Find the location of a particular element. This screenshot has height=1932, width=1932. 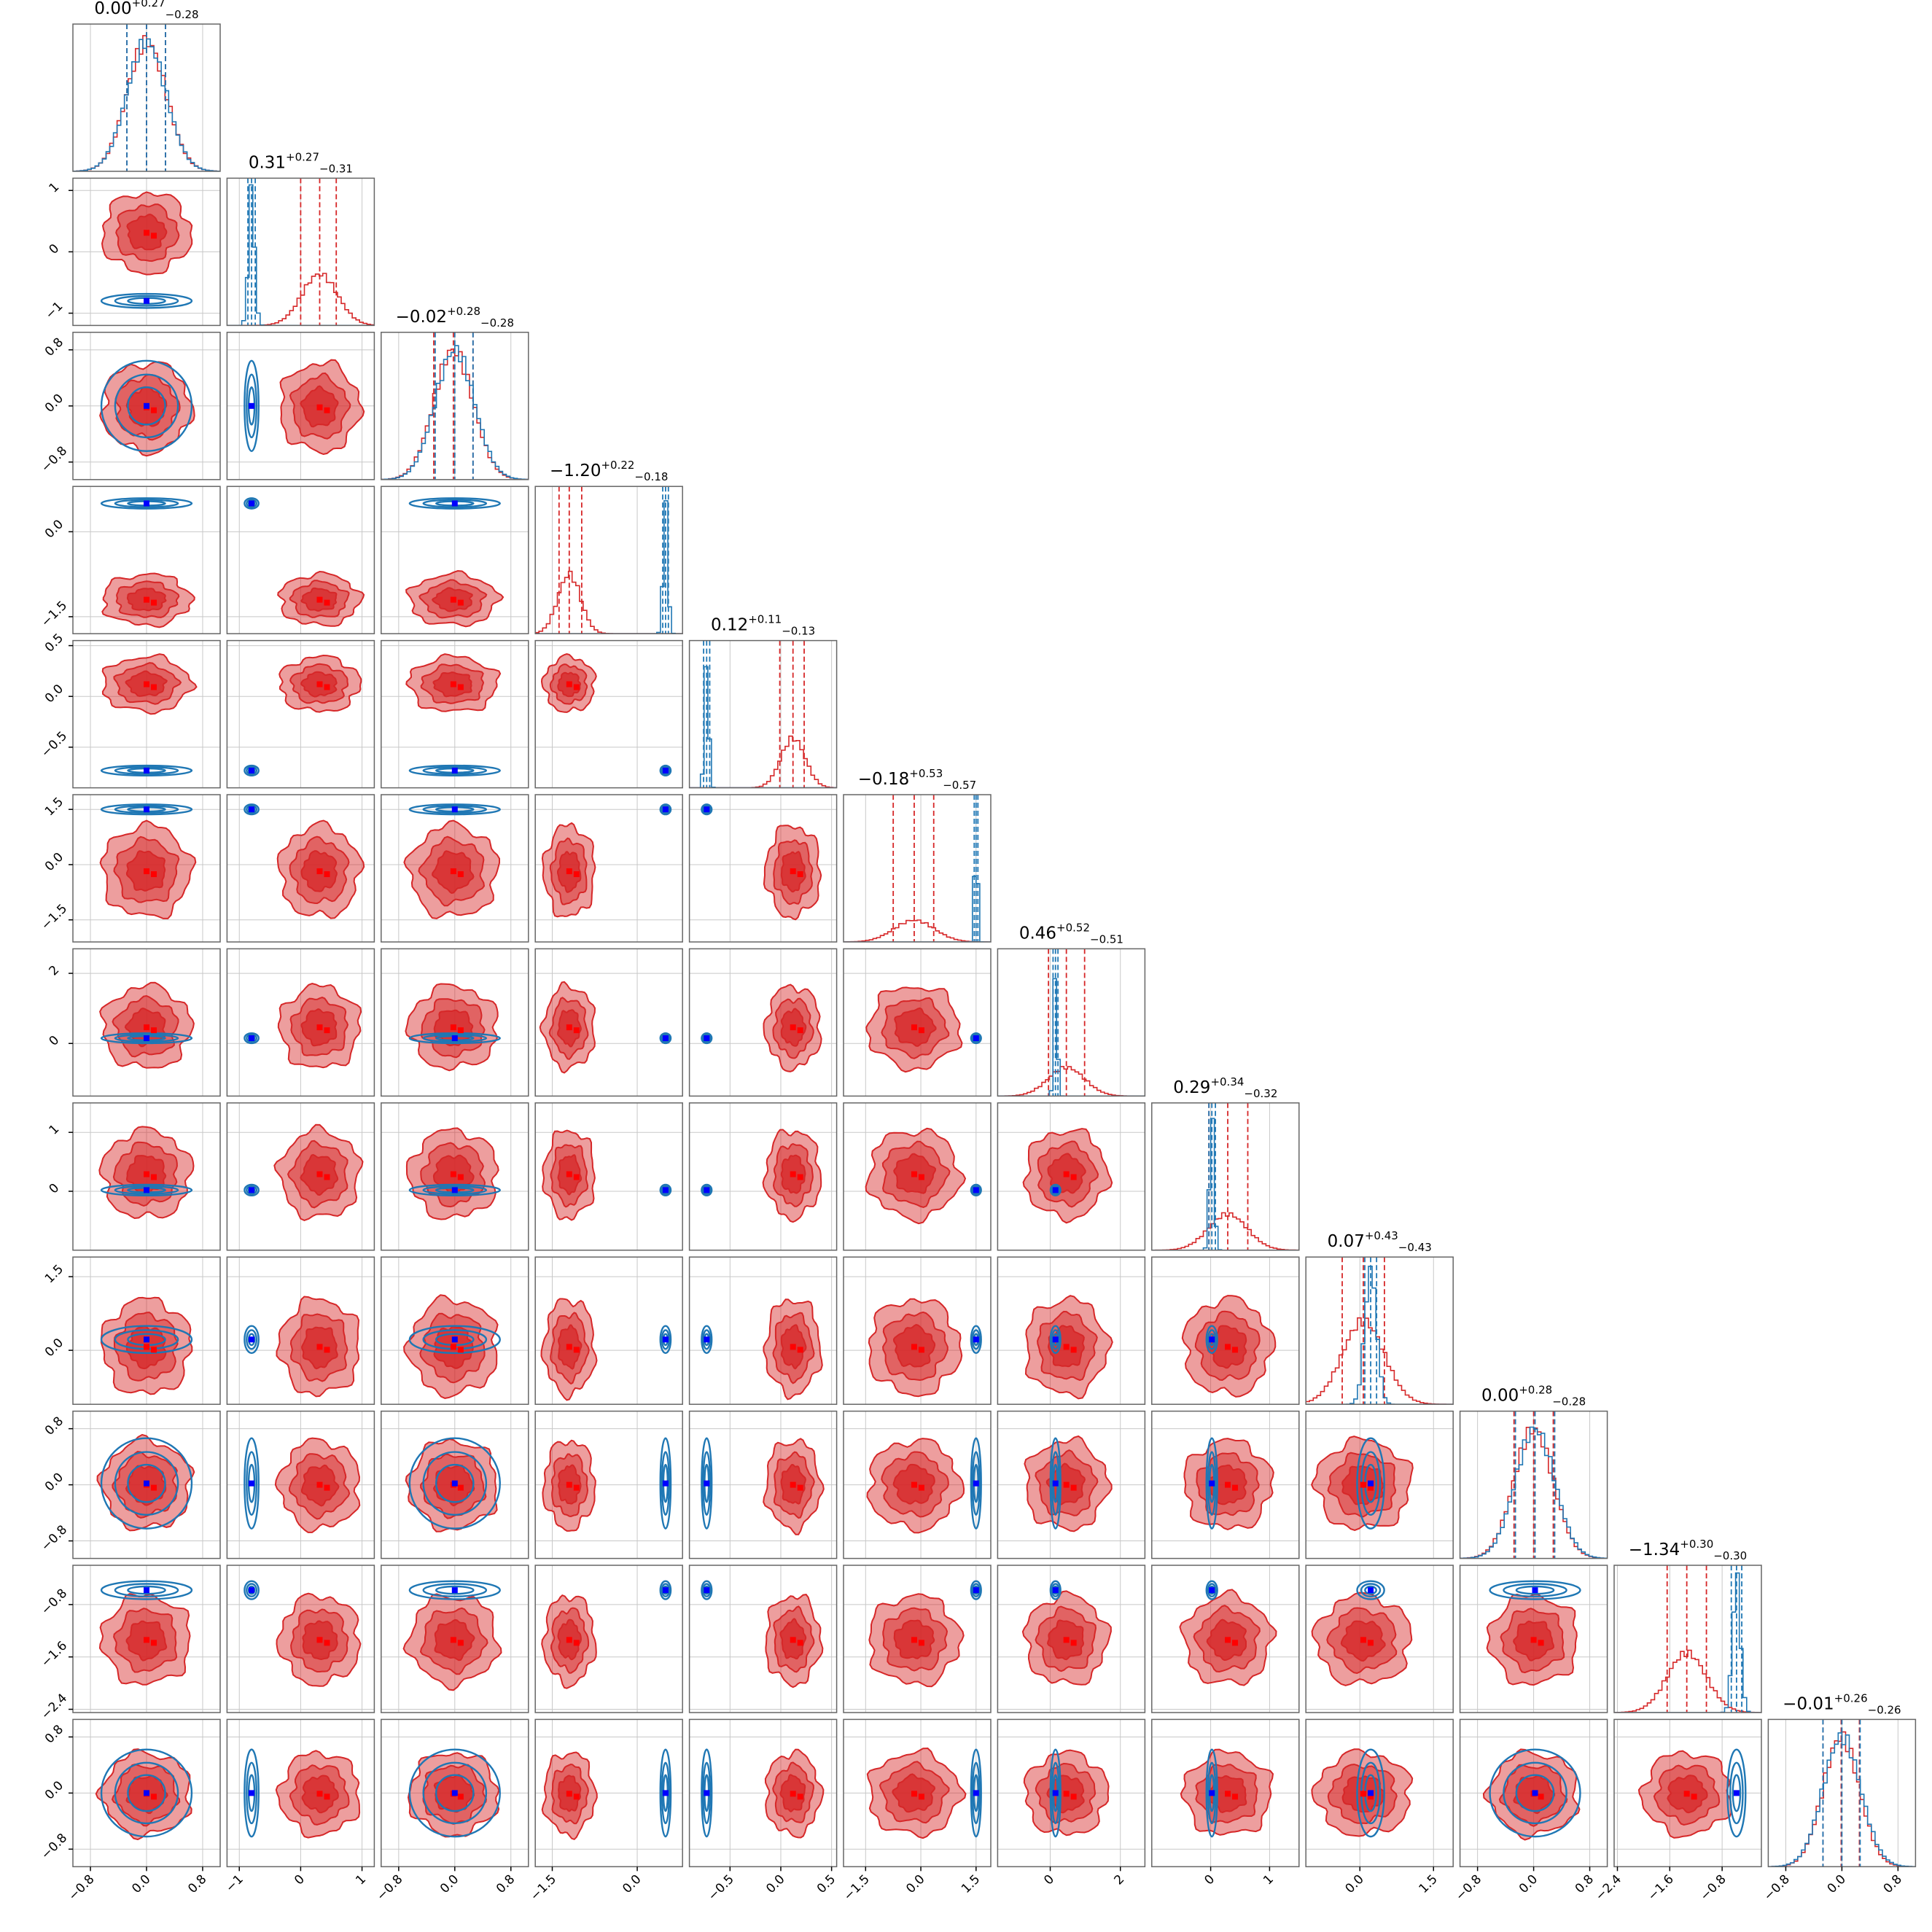

panel-9-9: 0.00+0.28−0.28 is located at coordinates (1533, 1471).